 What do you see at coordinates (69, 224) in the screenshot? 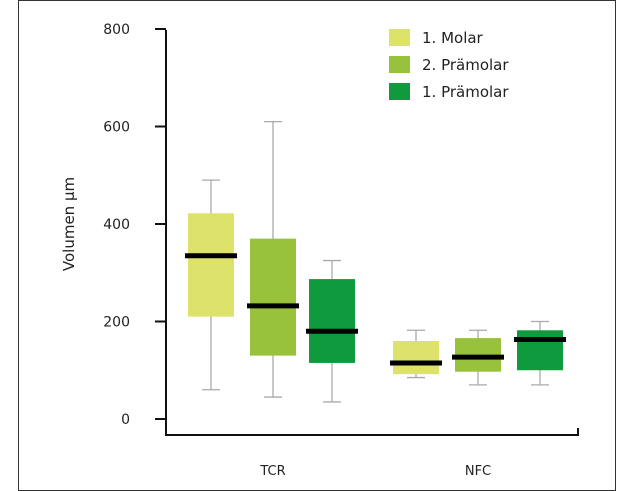
I see `y-axis-title: Volumen µm` at bounding box center [69, 224].